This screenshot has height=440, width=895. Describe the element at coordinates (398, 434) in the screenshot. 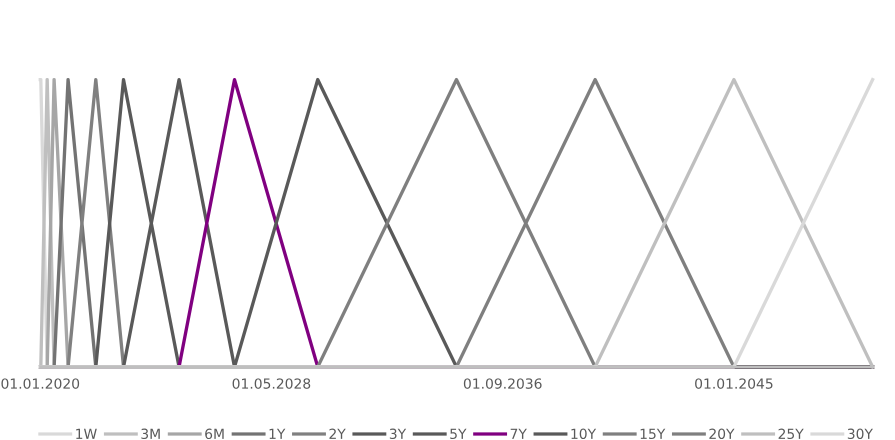

I see `legend-label: 3Y` at that location.